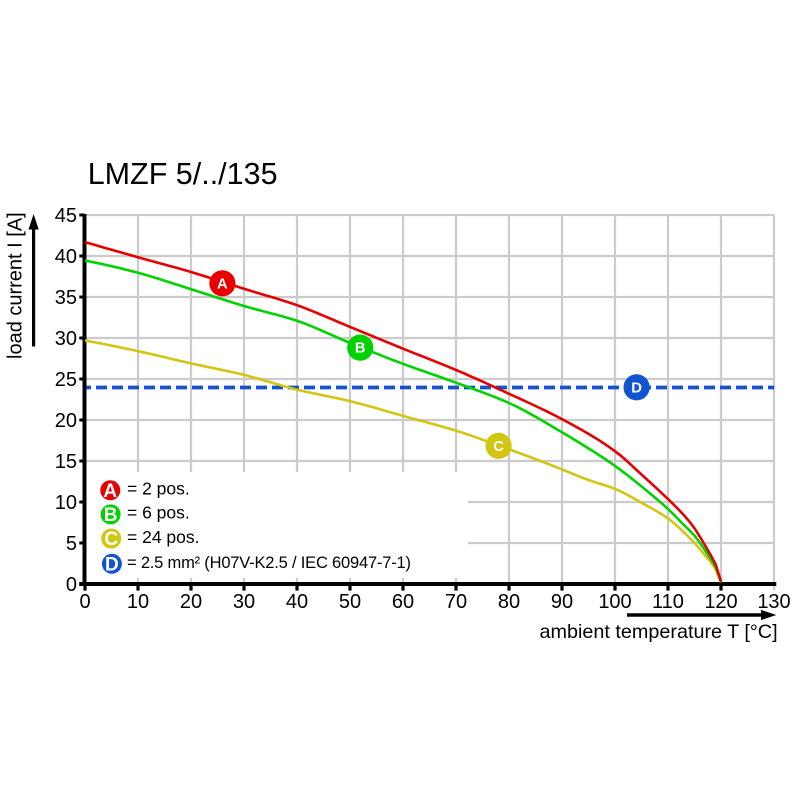 This screenshot has width=800, height=800. Describe the element at coordinates (163, 537) in the screenshot. I see `svg-text: = 24 pos.` at that location.